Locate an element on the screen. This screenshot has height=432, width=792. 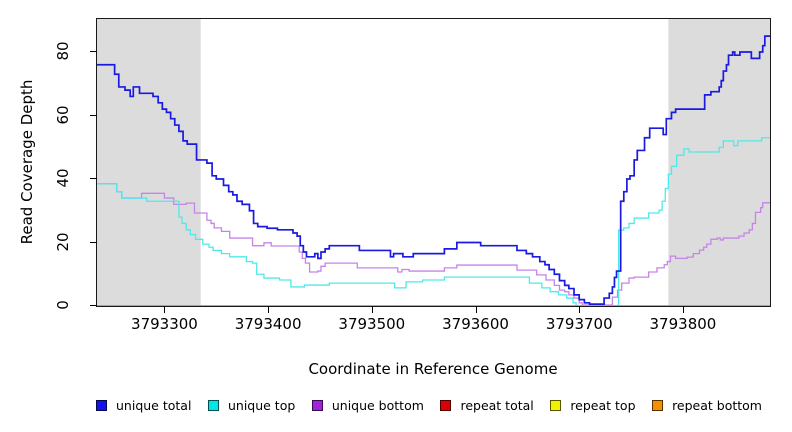
x-tick-label: 3793800 is located at coordinates (683, 324).